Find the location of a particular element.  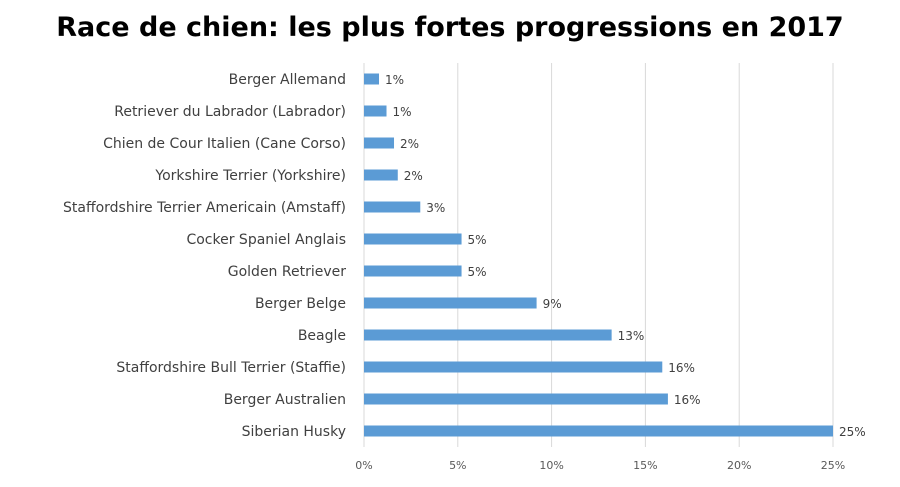

x-tick-label: 10% is located at coordinates (551, 465).